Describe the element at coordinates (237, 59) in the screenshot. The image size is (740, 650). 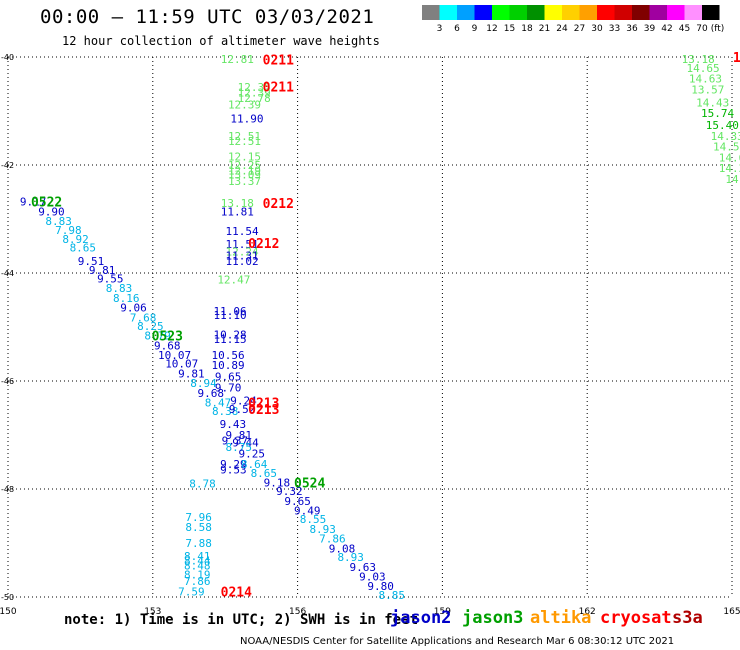
I see `swh-value-label: 12.81` at that location.